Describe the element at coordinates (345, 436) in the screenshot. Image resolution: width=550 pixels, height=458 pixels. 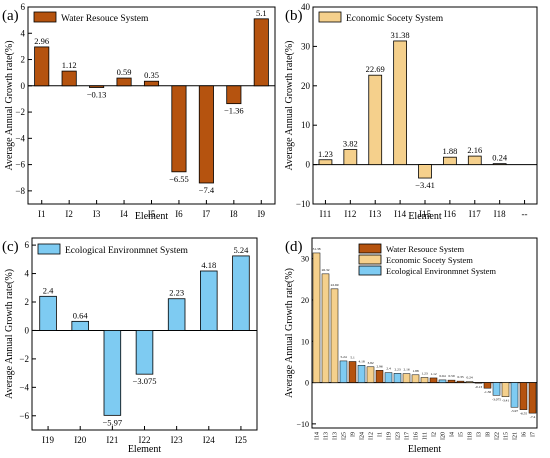
I see `x-tick-label: I25` at that location.